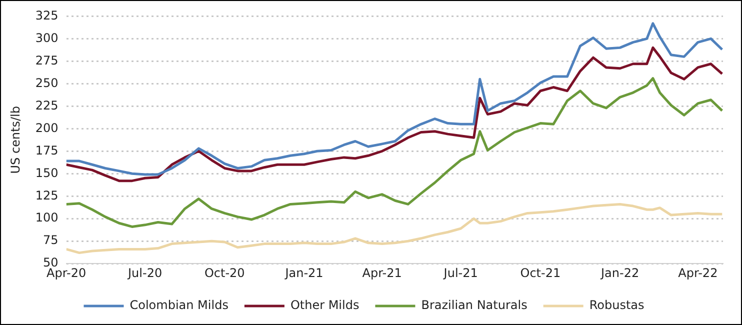 Image resolution: width=742 pixels, height=325 pixels. What do you see at coordinates (616, 305) in the screenshot?
I see `legend-label: Robustas` at bounding box center [616, 305].